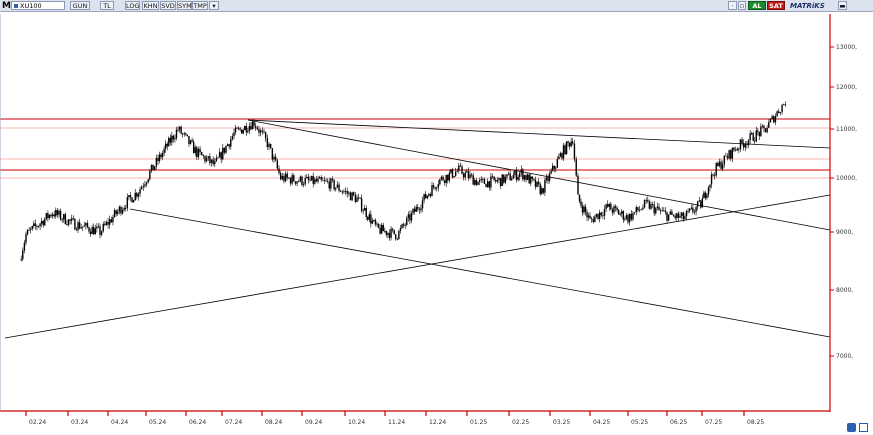  I want to click on refresh-icon, so click(851, 427).